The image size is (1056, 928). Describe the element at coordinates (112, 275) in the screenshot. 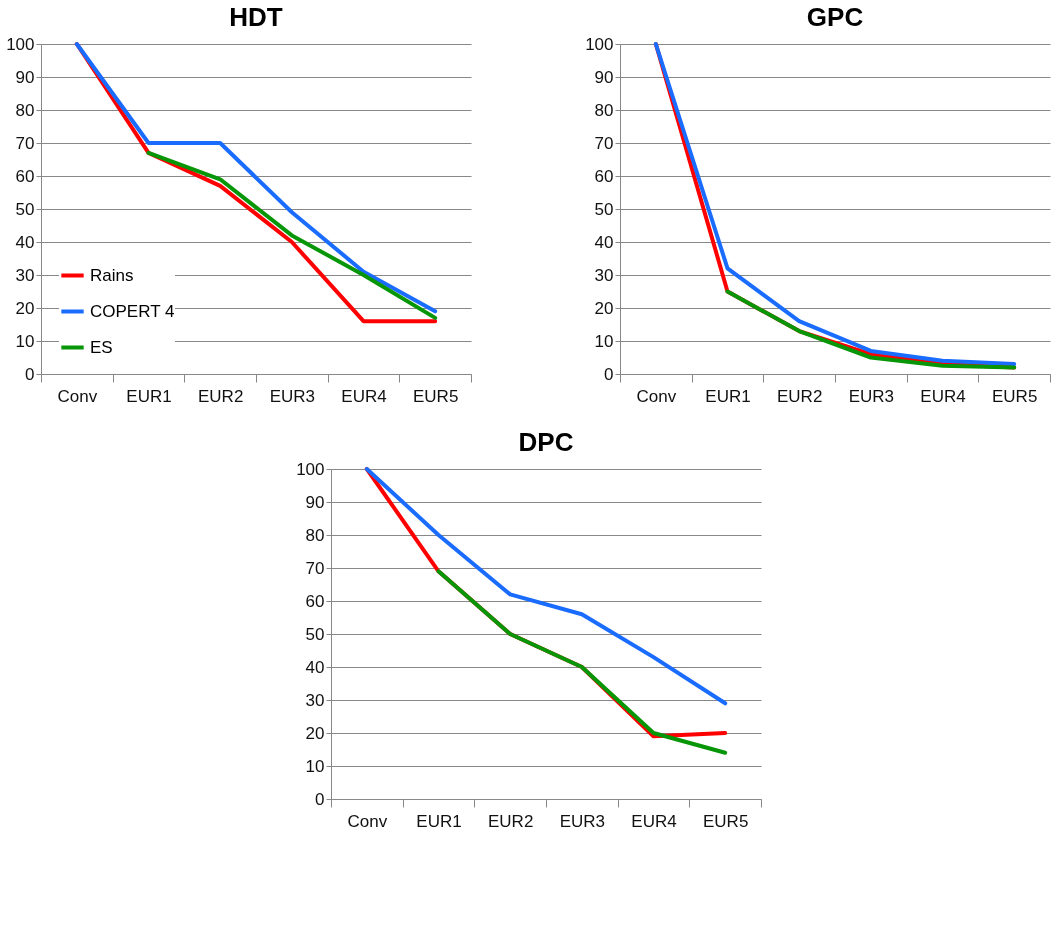

I see `legend-label: Rains` at that location.